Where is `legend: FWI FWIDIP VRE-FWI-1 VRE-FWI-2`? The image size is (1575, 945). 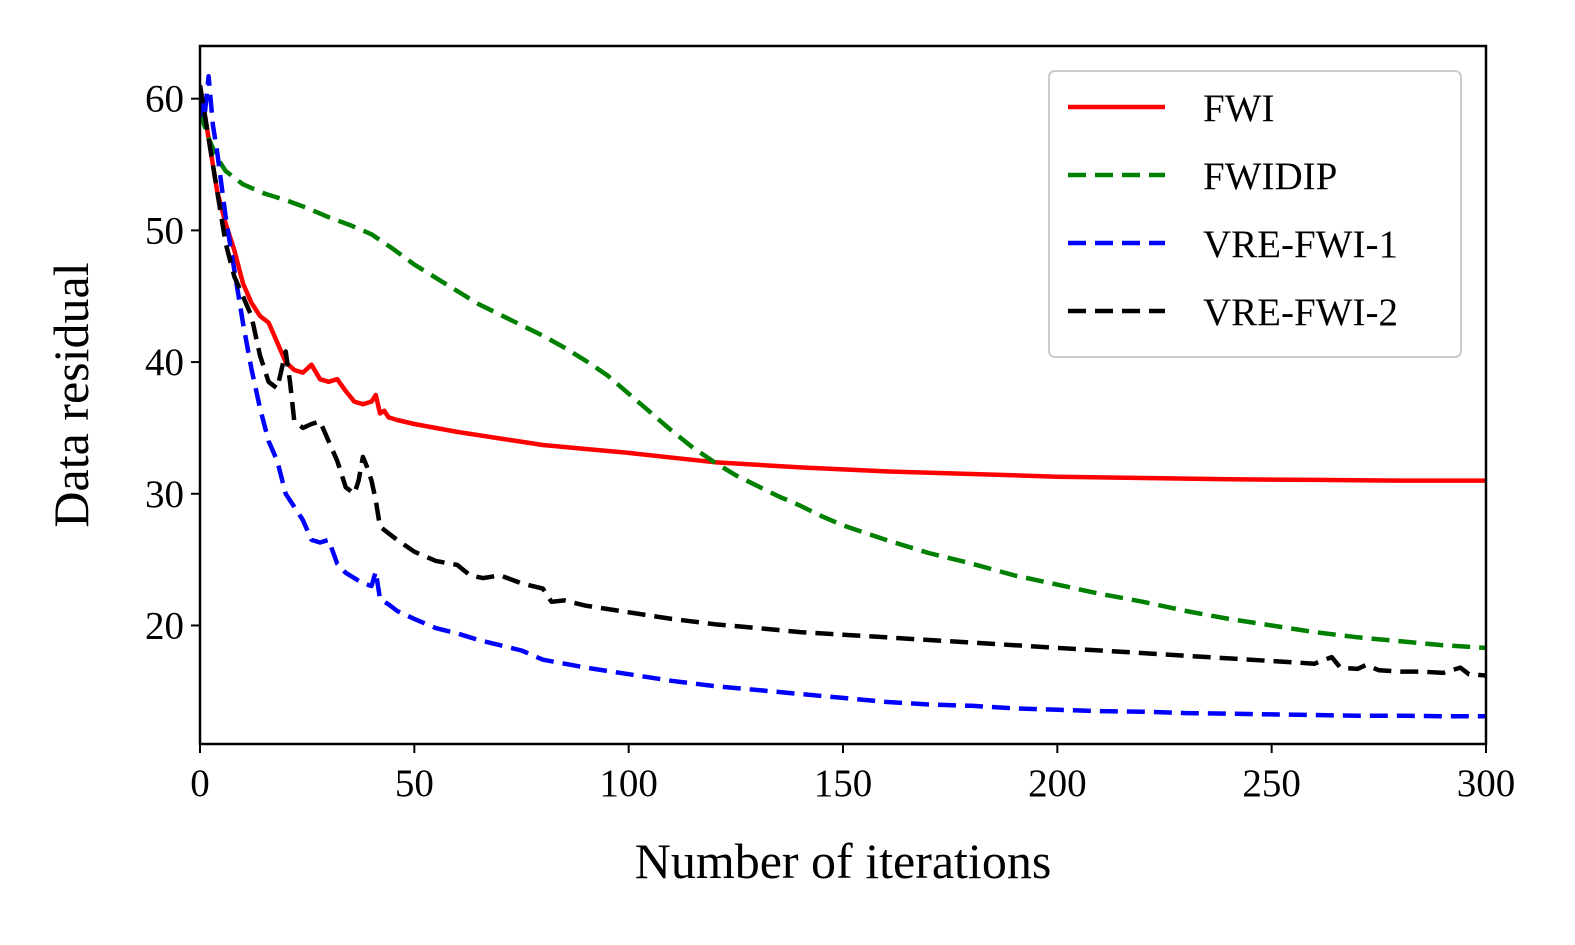 legend: FWI FWIDIP VRE-FWI-1 VRE-FWI-2 is located at coordinates (1255, 214).